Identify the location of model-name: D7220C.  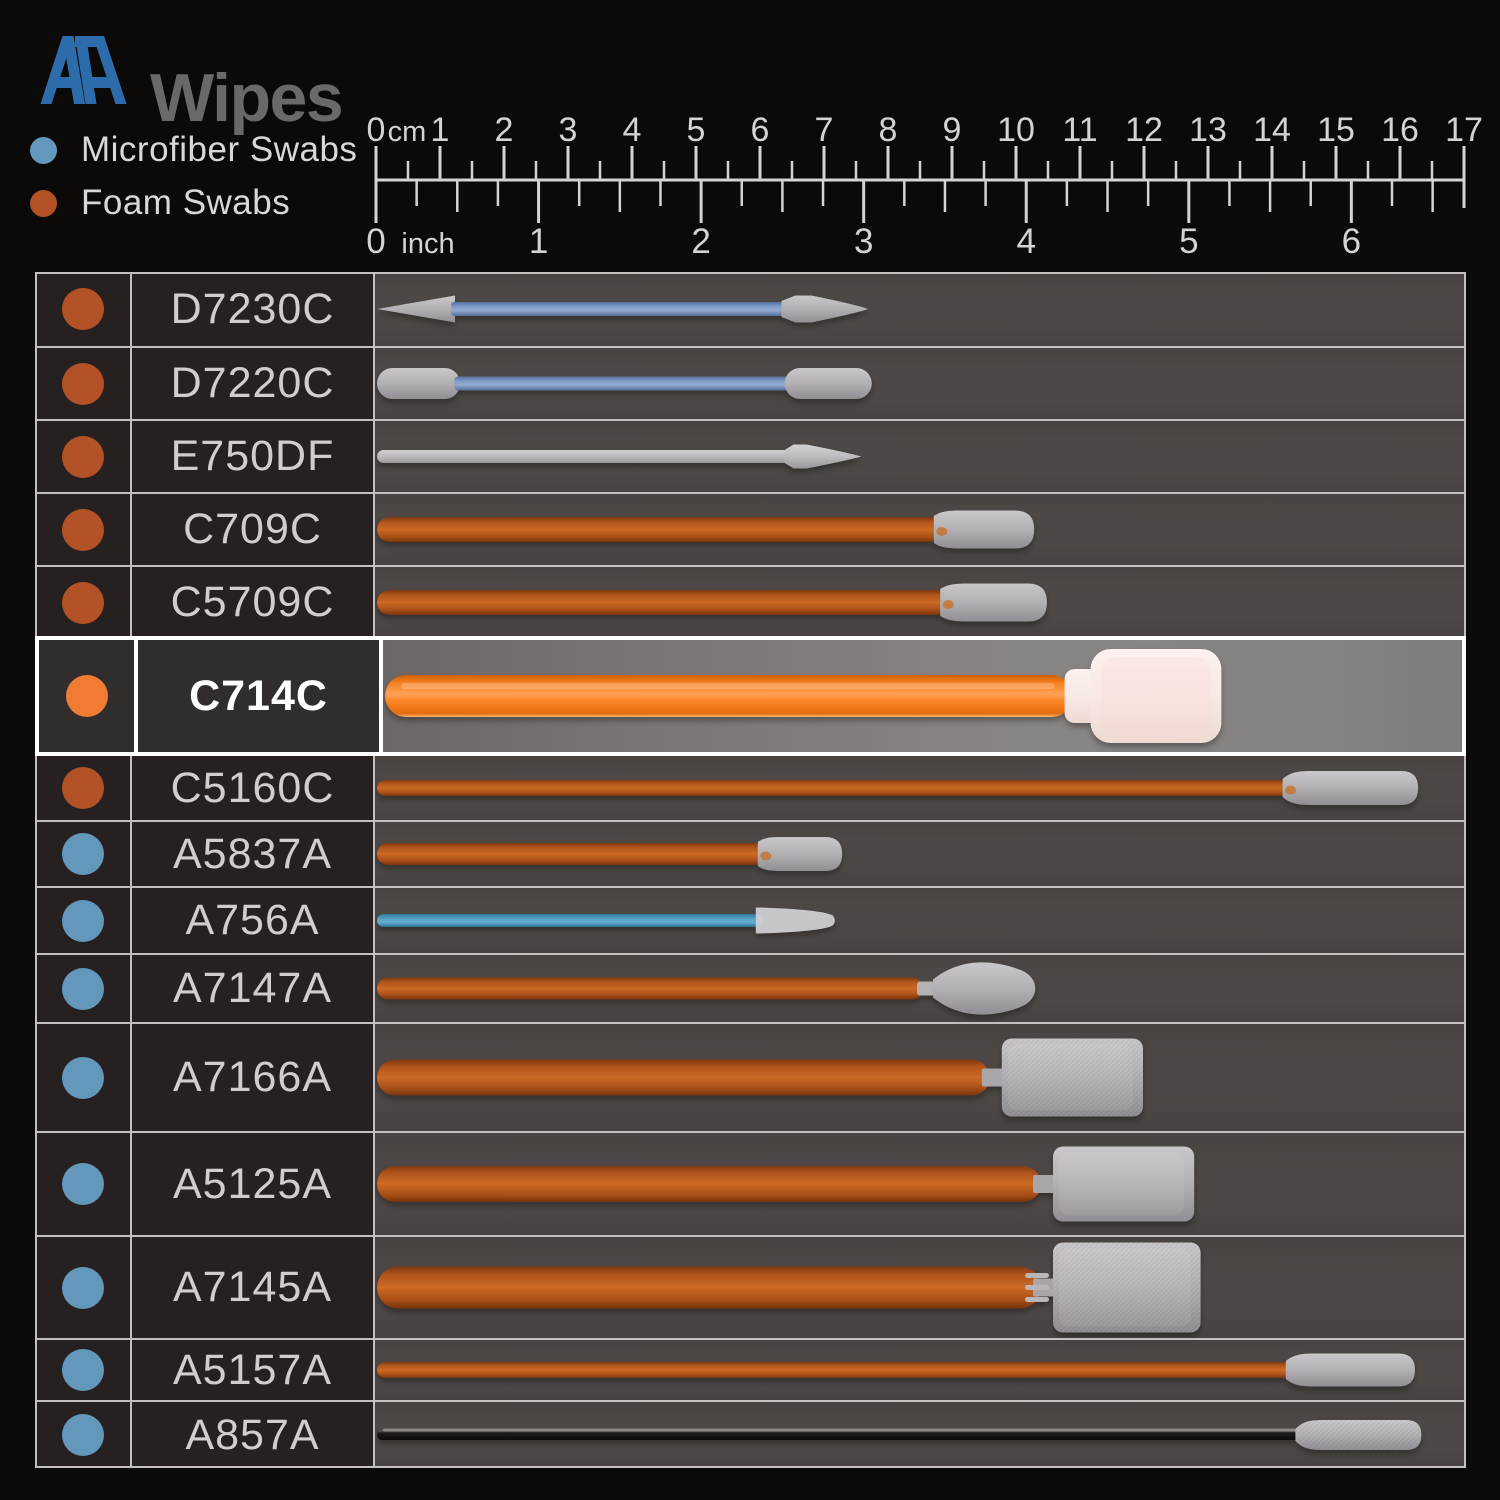
(251, 383).